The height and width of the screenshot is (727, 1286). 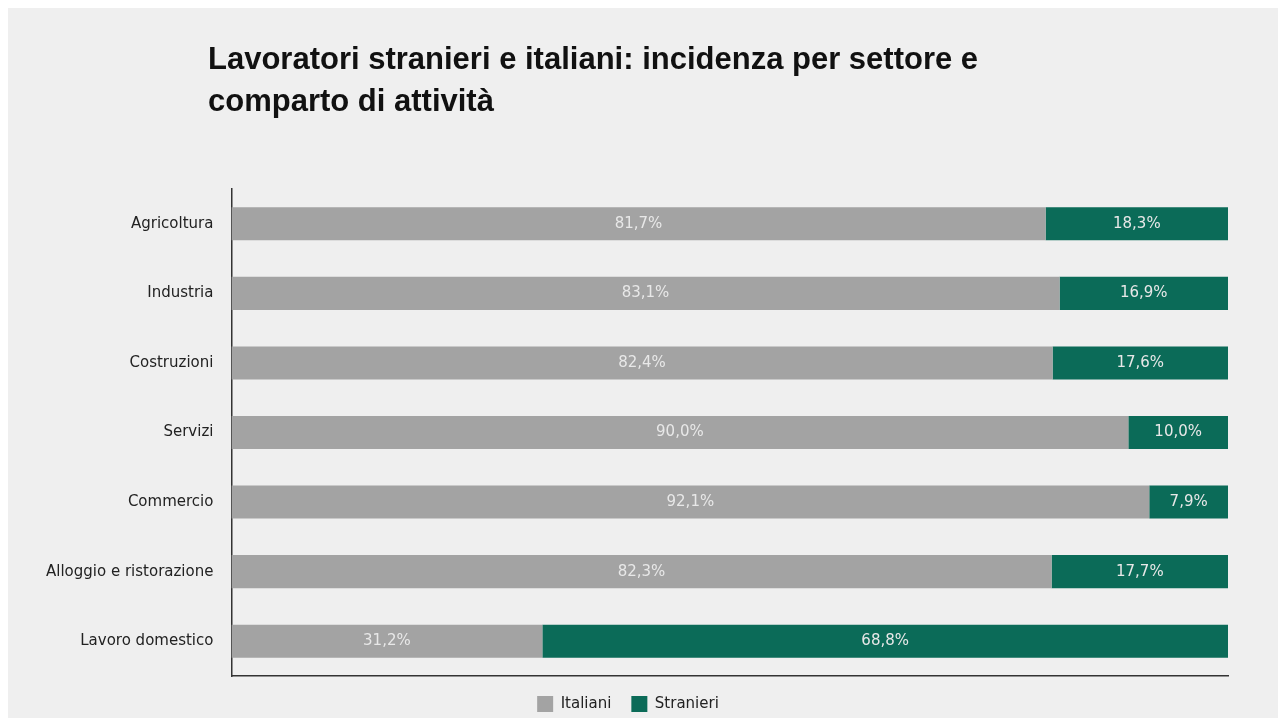 I want to click on y-tick-label: Costruzioni, so click(x=171, y=361).